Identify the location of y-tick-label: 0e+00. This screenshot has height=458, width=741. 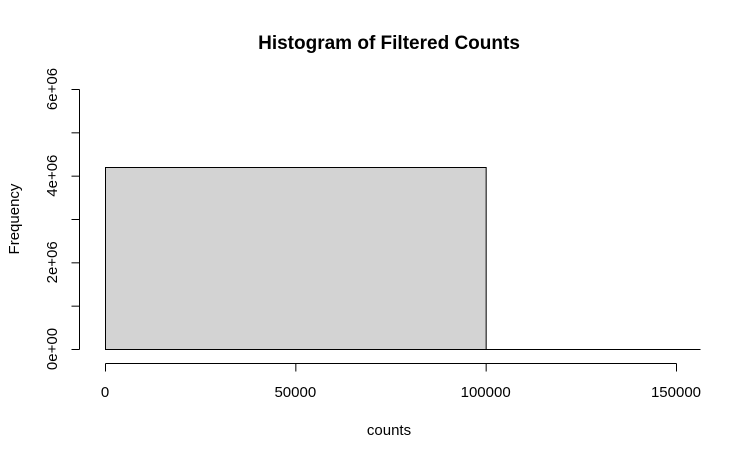
(52, 349).